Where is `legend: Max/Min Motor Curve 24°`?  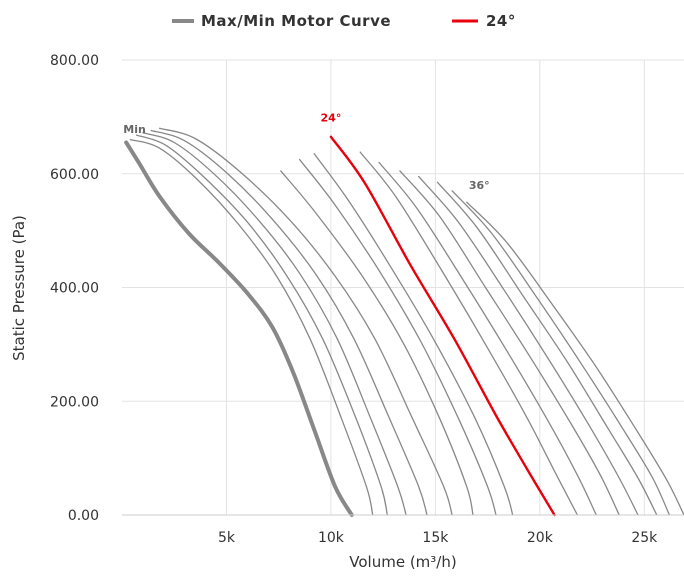 legend: Max/Min Motor Curve 24° is located at coordinates (344, 21).